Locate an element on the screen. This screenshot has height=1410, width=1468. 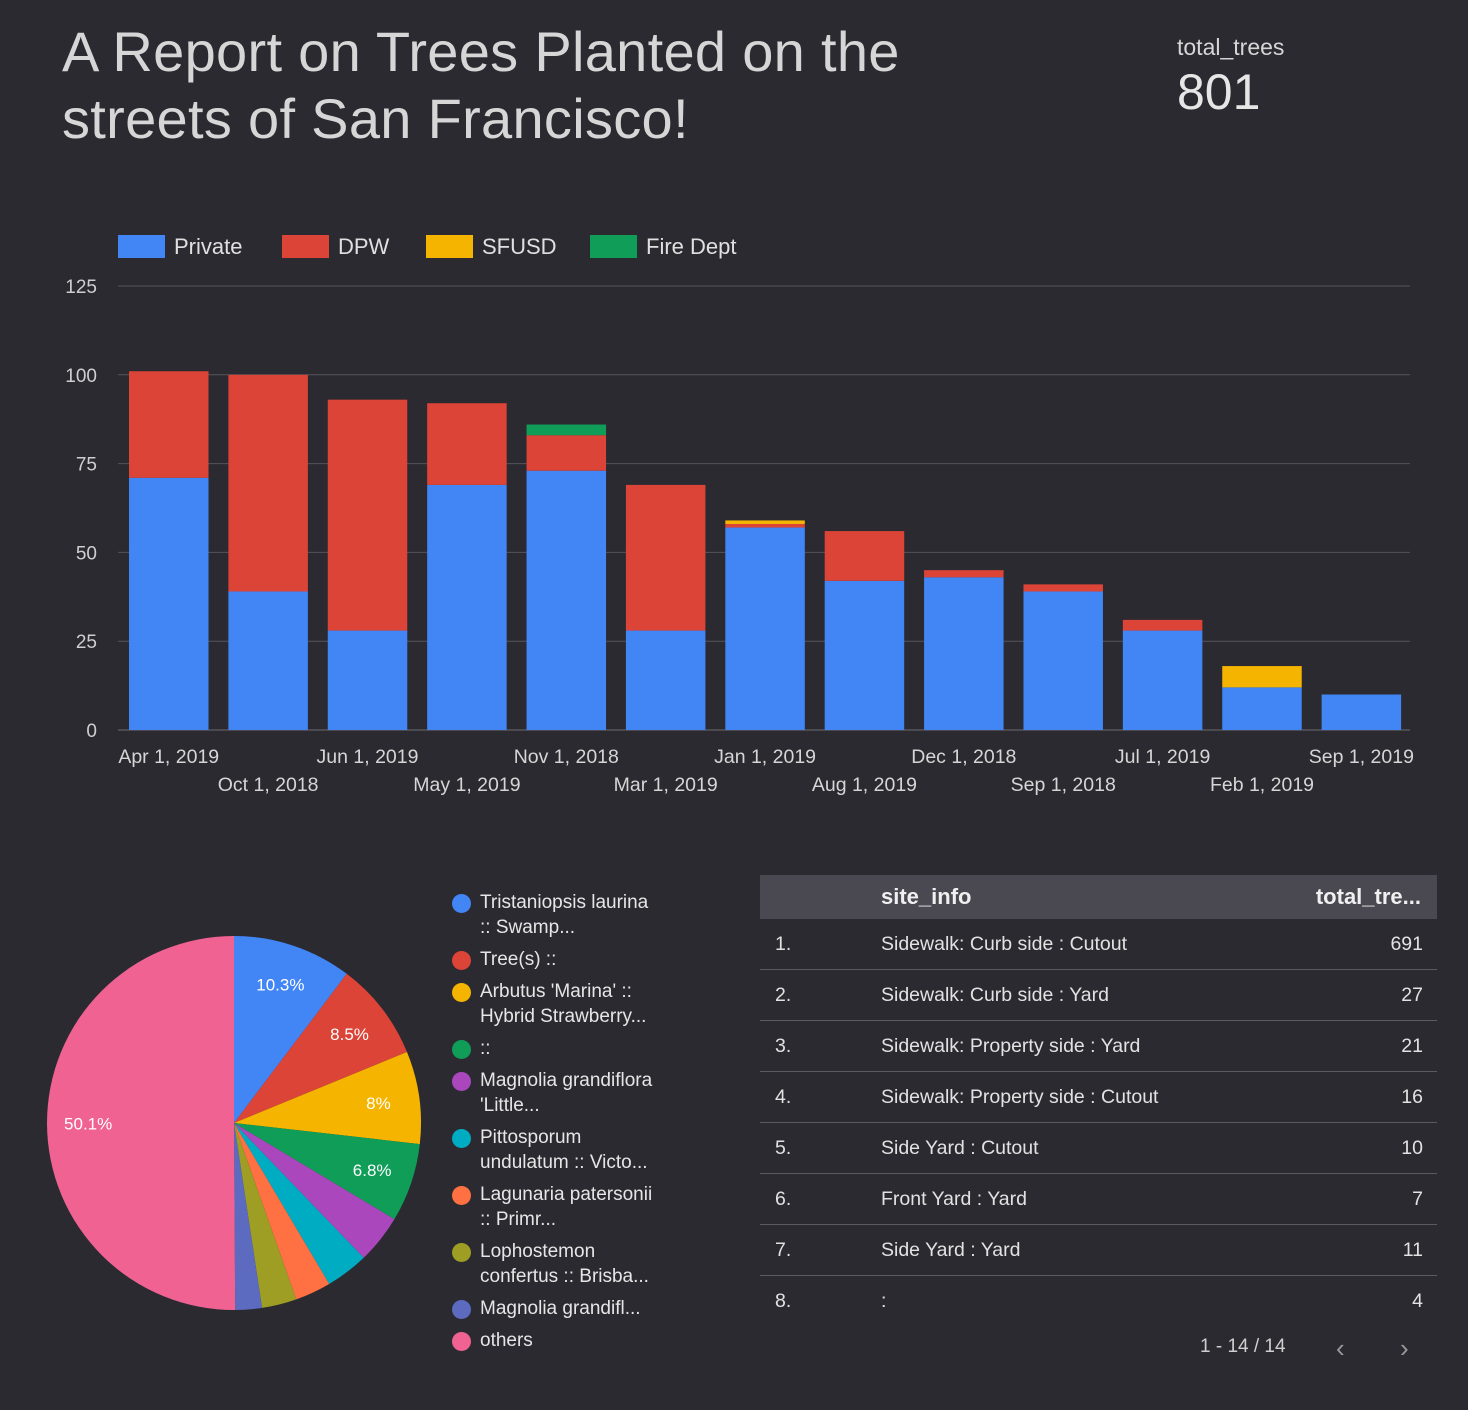
column-header-site-info: site_info is located at coordinates (926, 896).